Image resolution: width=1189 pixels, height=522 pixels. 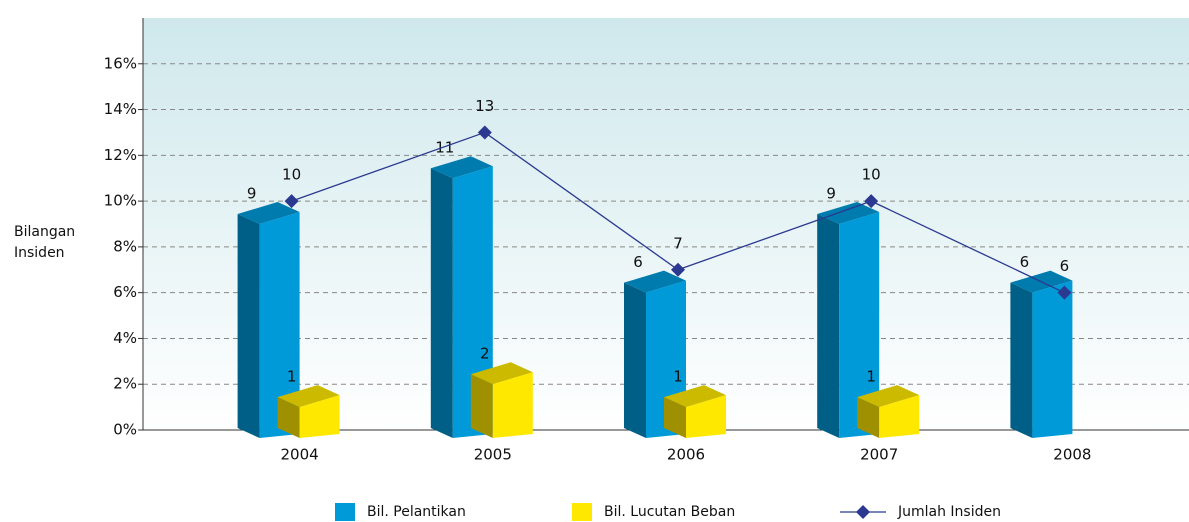 I want to click on legend-label: Jumlah Insiden, so click(x=949, y=512).